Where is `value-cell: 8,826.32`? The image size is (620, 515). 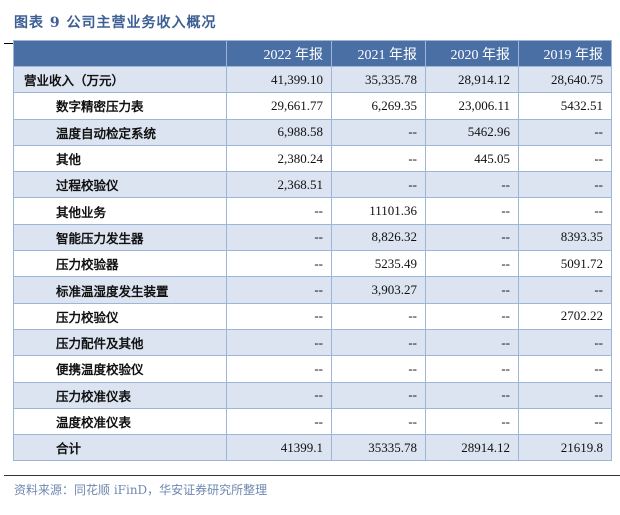 value-cell: 8,826.32 is located at coordinates (378, 237).